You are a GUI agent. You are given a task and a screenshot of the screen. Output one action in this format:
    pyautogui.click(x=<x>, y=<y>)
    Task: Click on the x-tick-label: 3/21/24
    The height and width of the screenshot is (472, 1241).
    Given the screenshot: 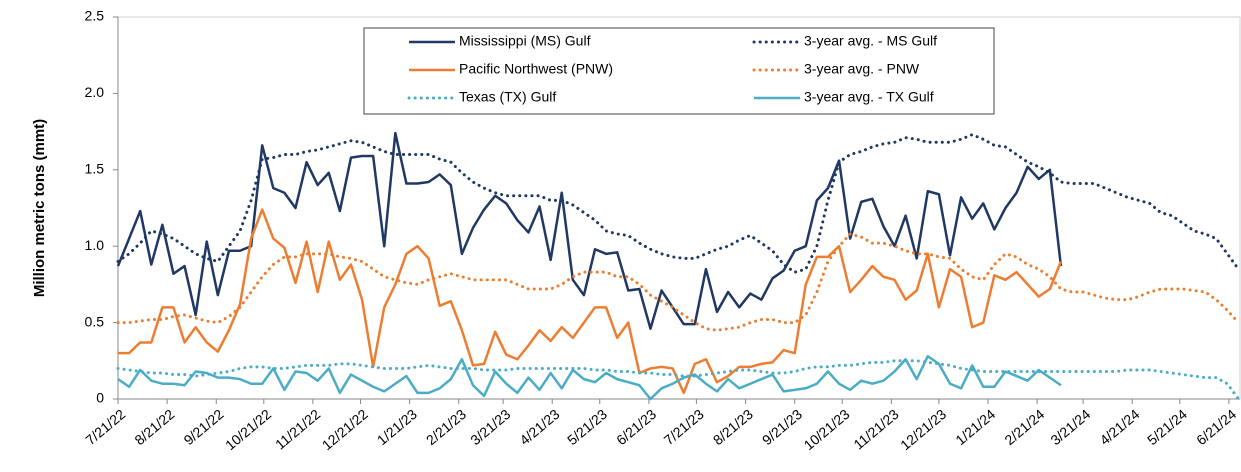 What is the action you would take?
    pyautogui.click(x=1070, y=427)
    